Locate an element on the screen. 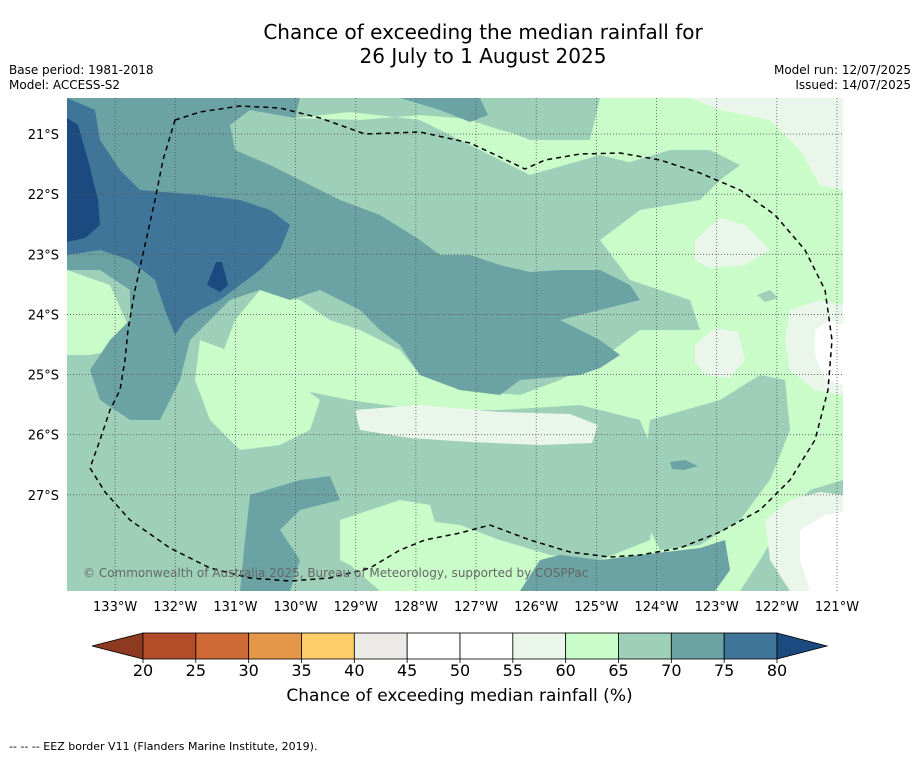  colorbar is located at coordinates (460, 646).